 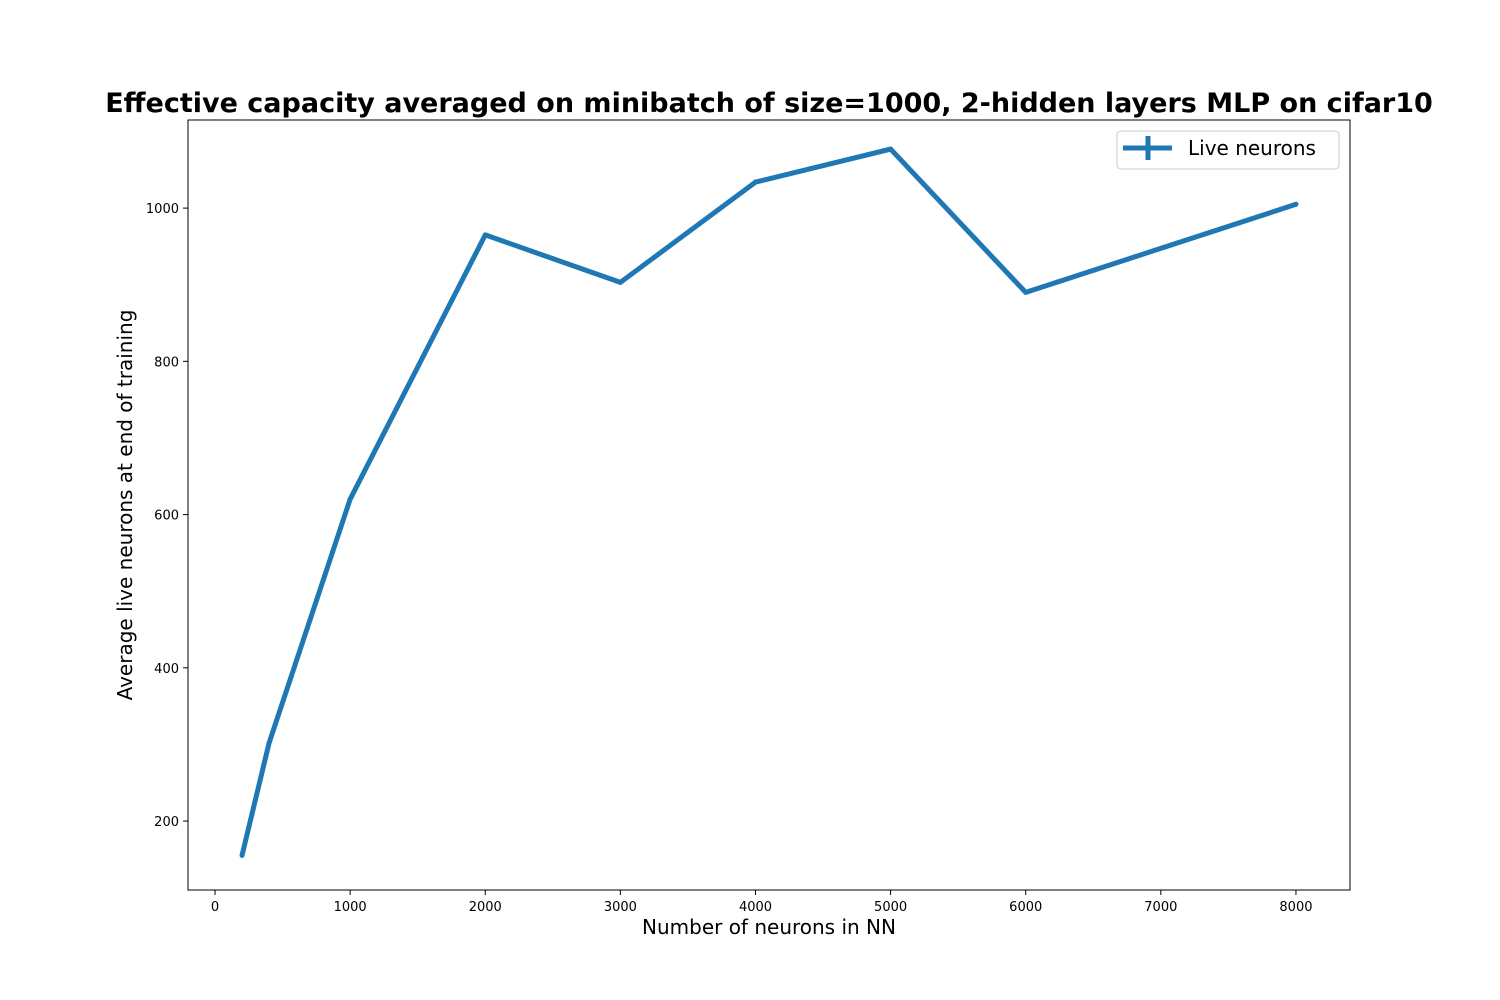 What do you see at coordinates (1295, 907) in the screenshot?
I see `x-tick-label: 8000` at bounding box center [1295, 907].